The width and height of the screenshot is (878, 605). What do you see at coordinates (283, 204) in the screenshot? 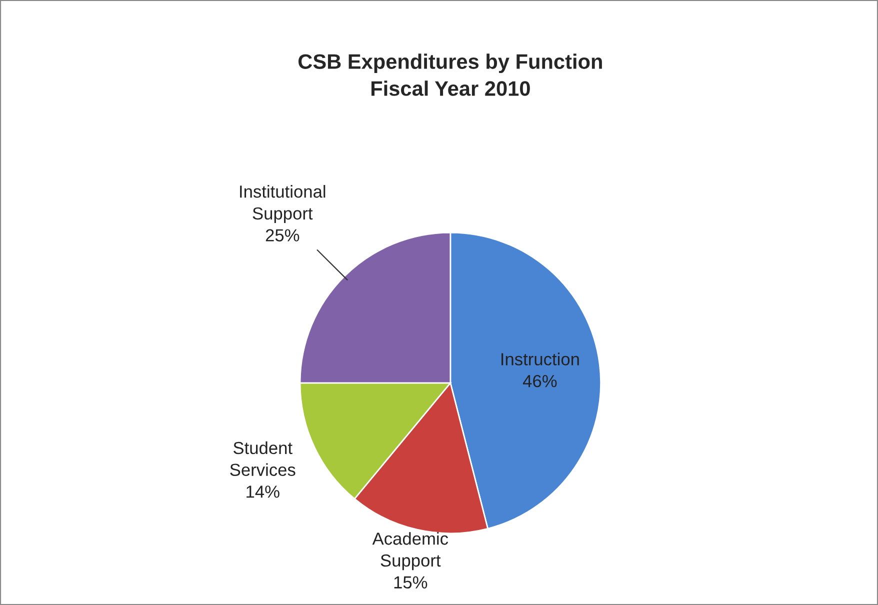
I see `slice-label: Institutional Support` at bounding box center [283, 204].